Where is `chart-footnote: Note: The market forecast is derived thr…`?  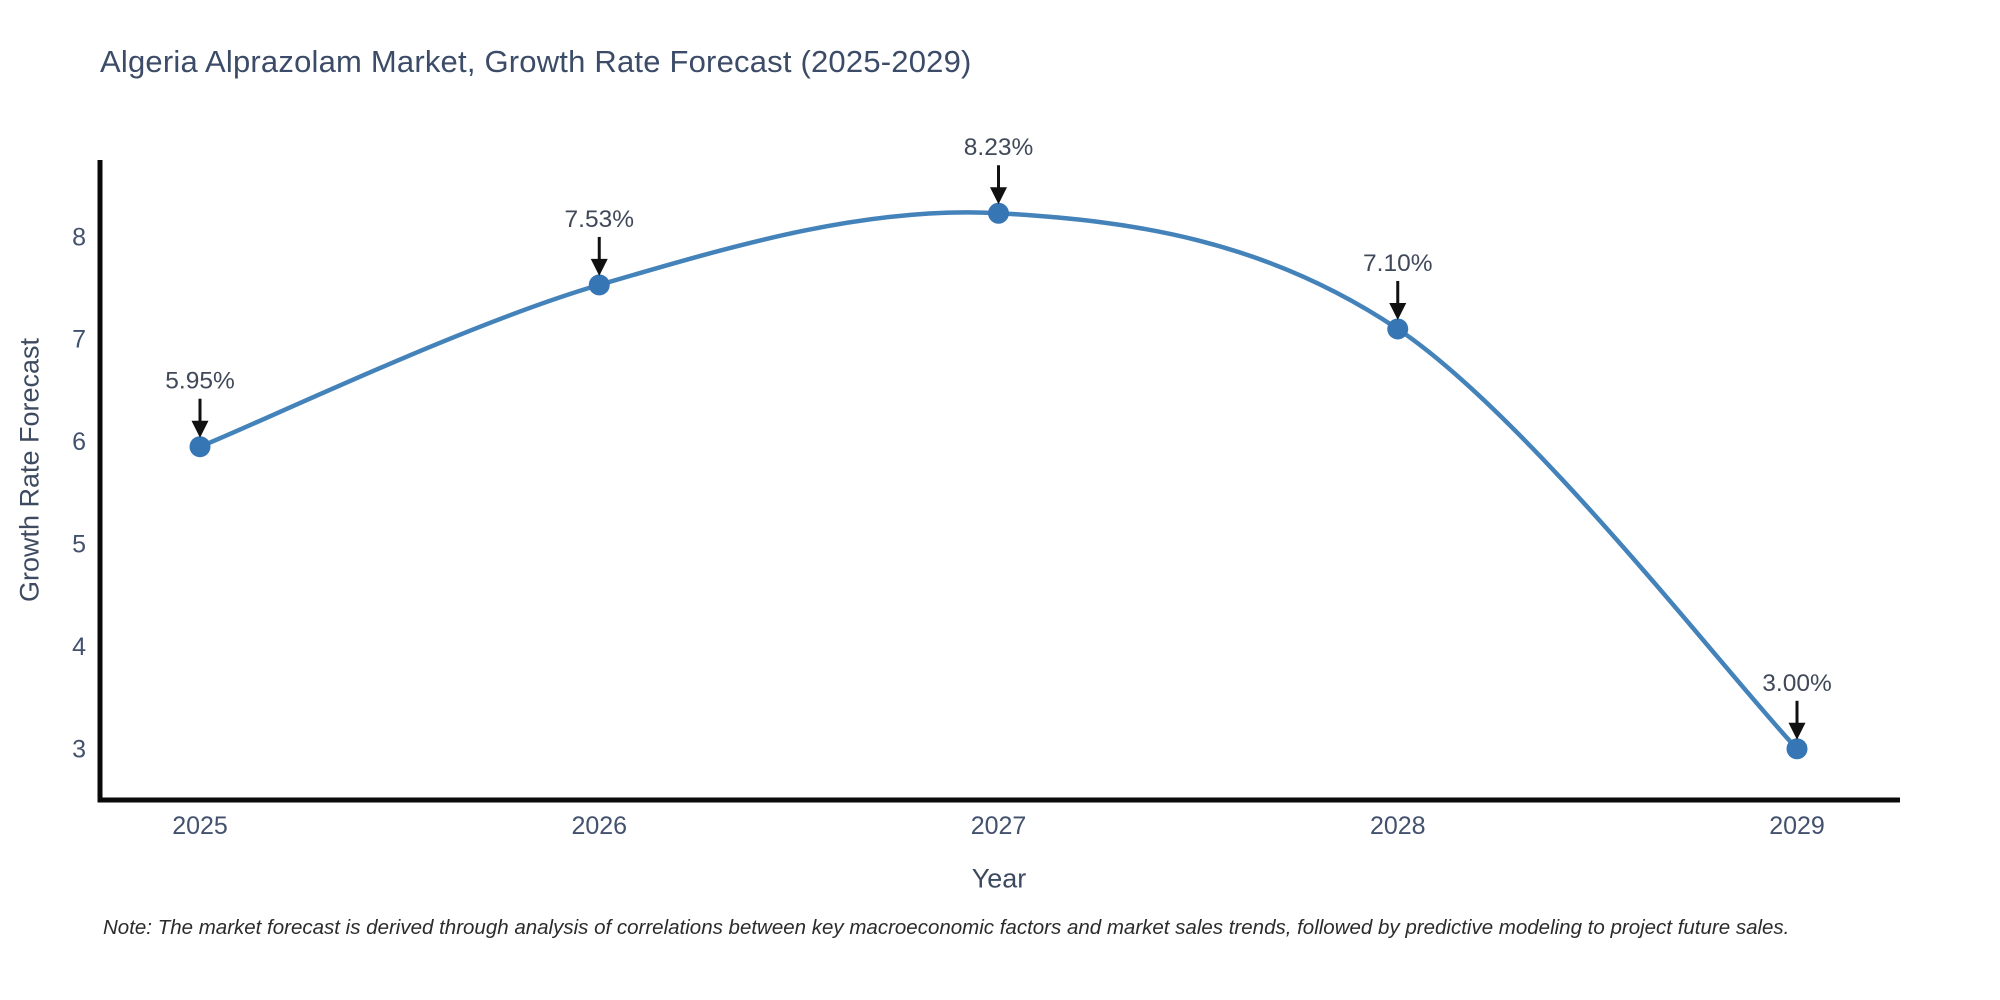
chart-footnote: Note: The market forecast is derived thr… is located at coordinates (946, 927).